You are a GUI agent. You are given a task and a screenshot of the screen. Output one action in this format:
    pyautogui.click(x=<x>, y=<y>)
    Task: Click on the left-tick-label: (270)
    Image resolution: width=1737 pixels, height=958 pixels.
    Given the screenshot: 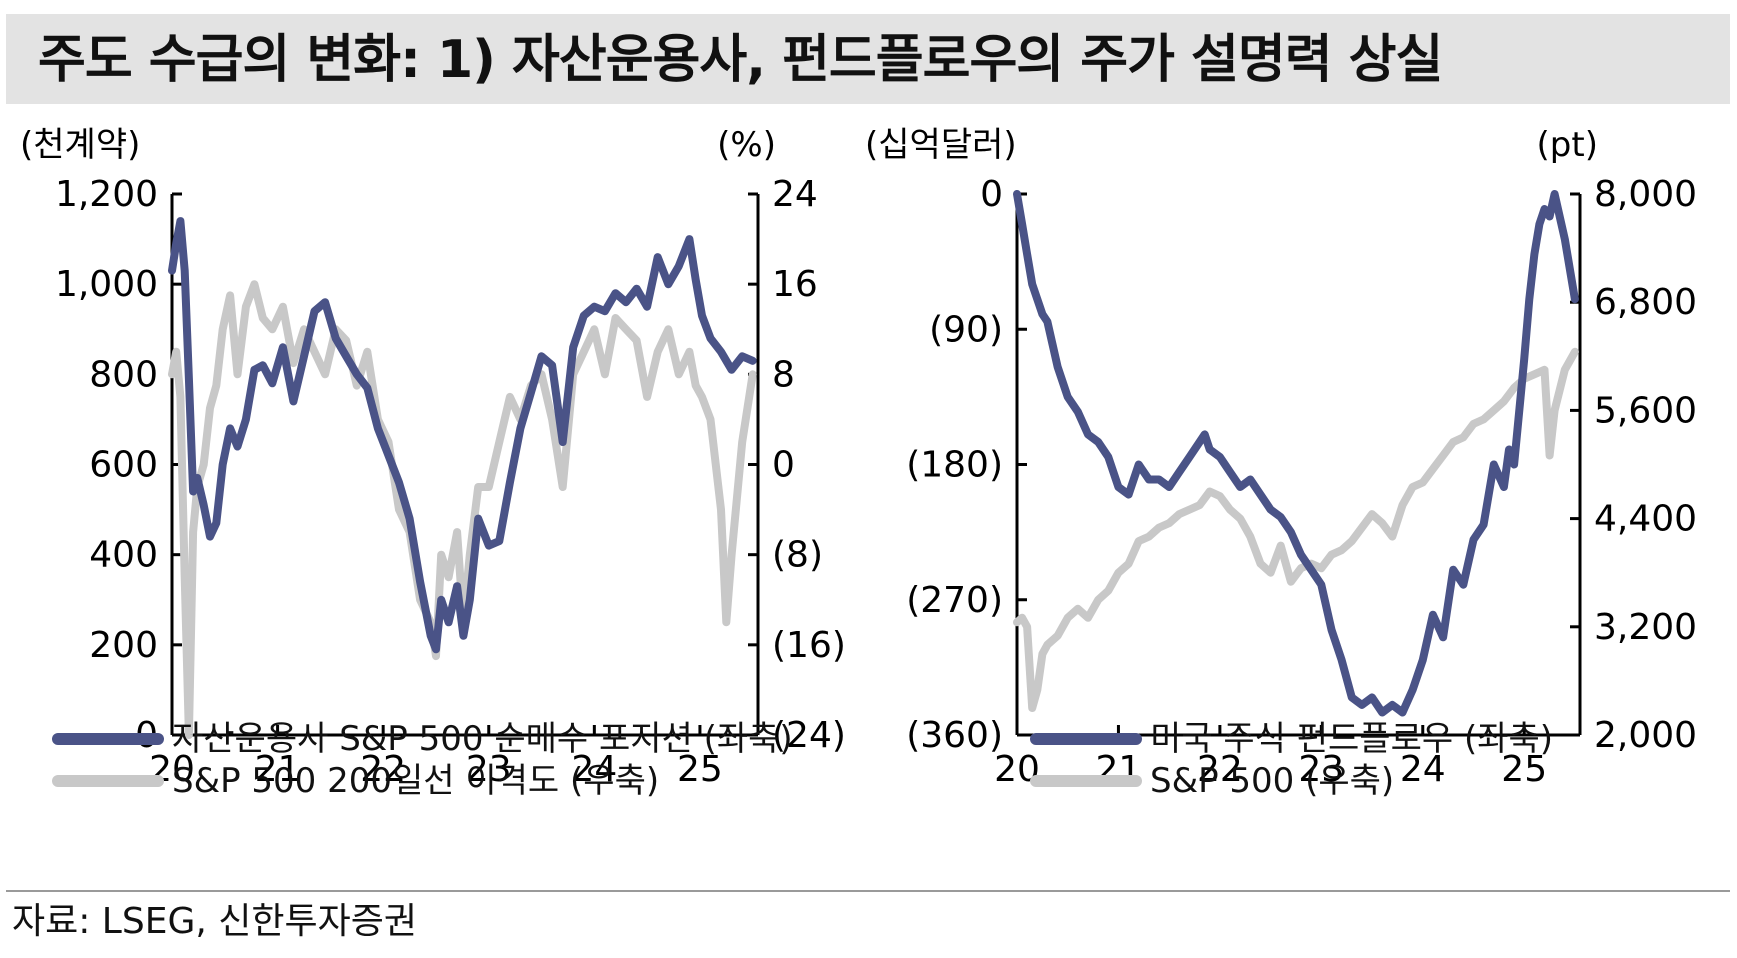 What is the action you would take?
    pyautogui.click(x=954, y=600)
    